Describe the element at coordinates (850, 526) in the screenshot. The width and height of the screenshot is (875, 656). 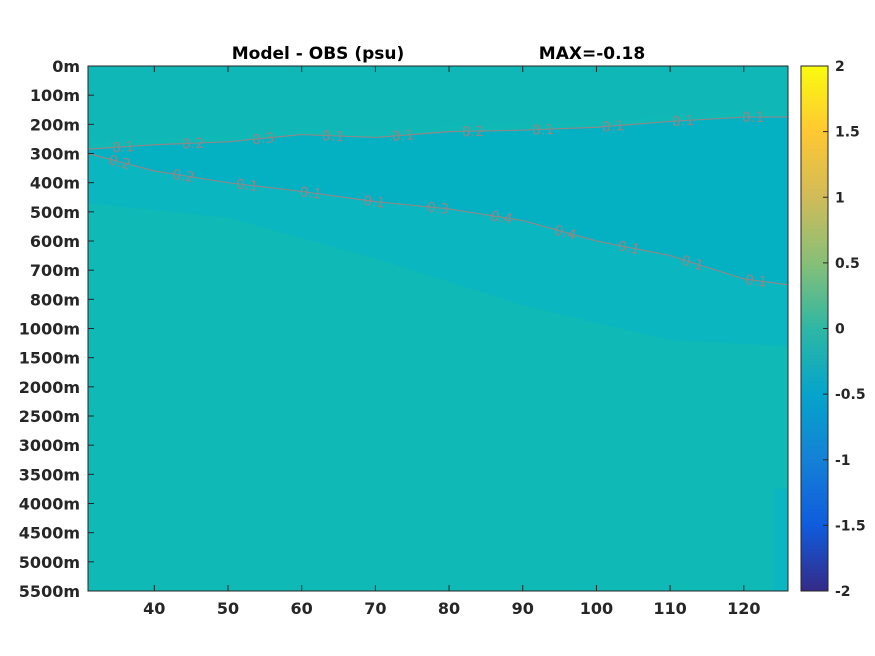
I see `colorbar-tick-label: -1.5` at that location.